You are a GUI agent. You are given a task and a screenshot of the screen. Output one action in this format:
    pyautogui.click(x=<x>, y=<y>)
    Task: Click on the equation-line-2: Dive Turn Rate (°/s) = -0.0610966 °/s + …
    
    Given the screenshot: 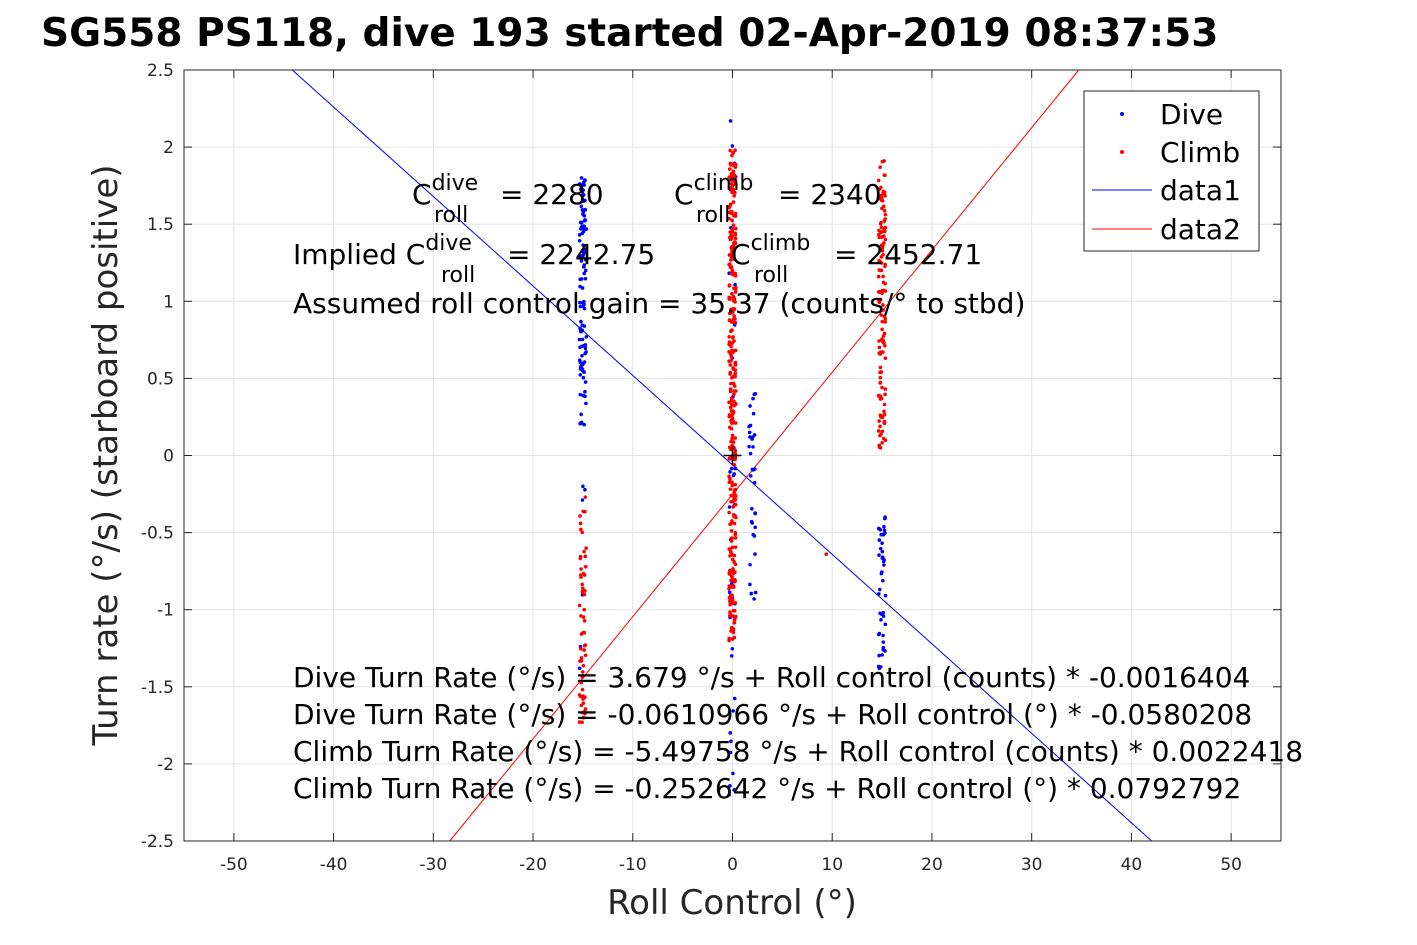 What is the action you would take?
    pyautogui.click(x=772, y=714)
    